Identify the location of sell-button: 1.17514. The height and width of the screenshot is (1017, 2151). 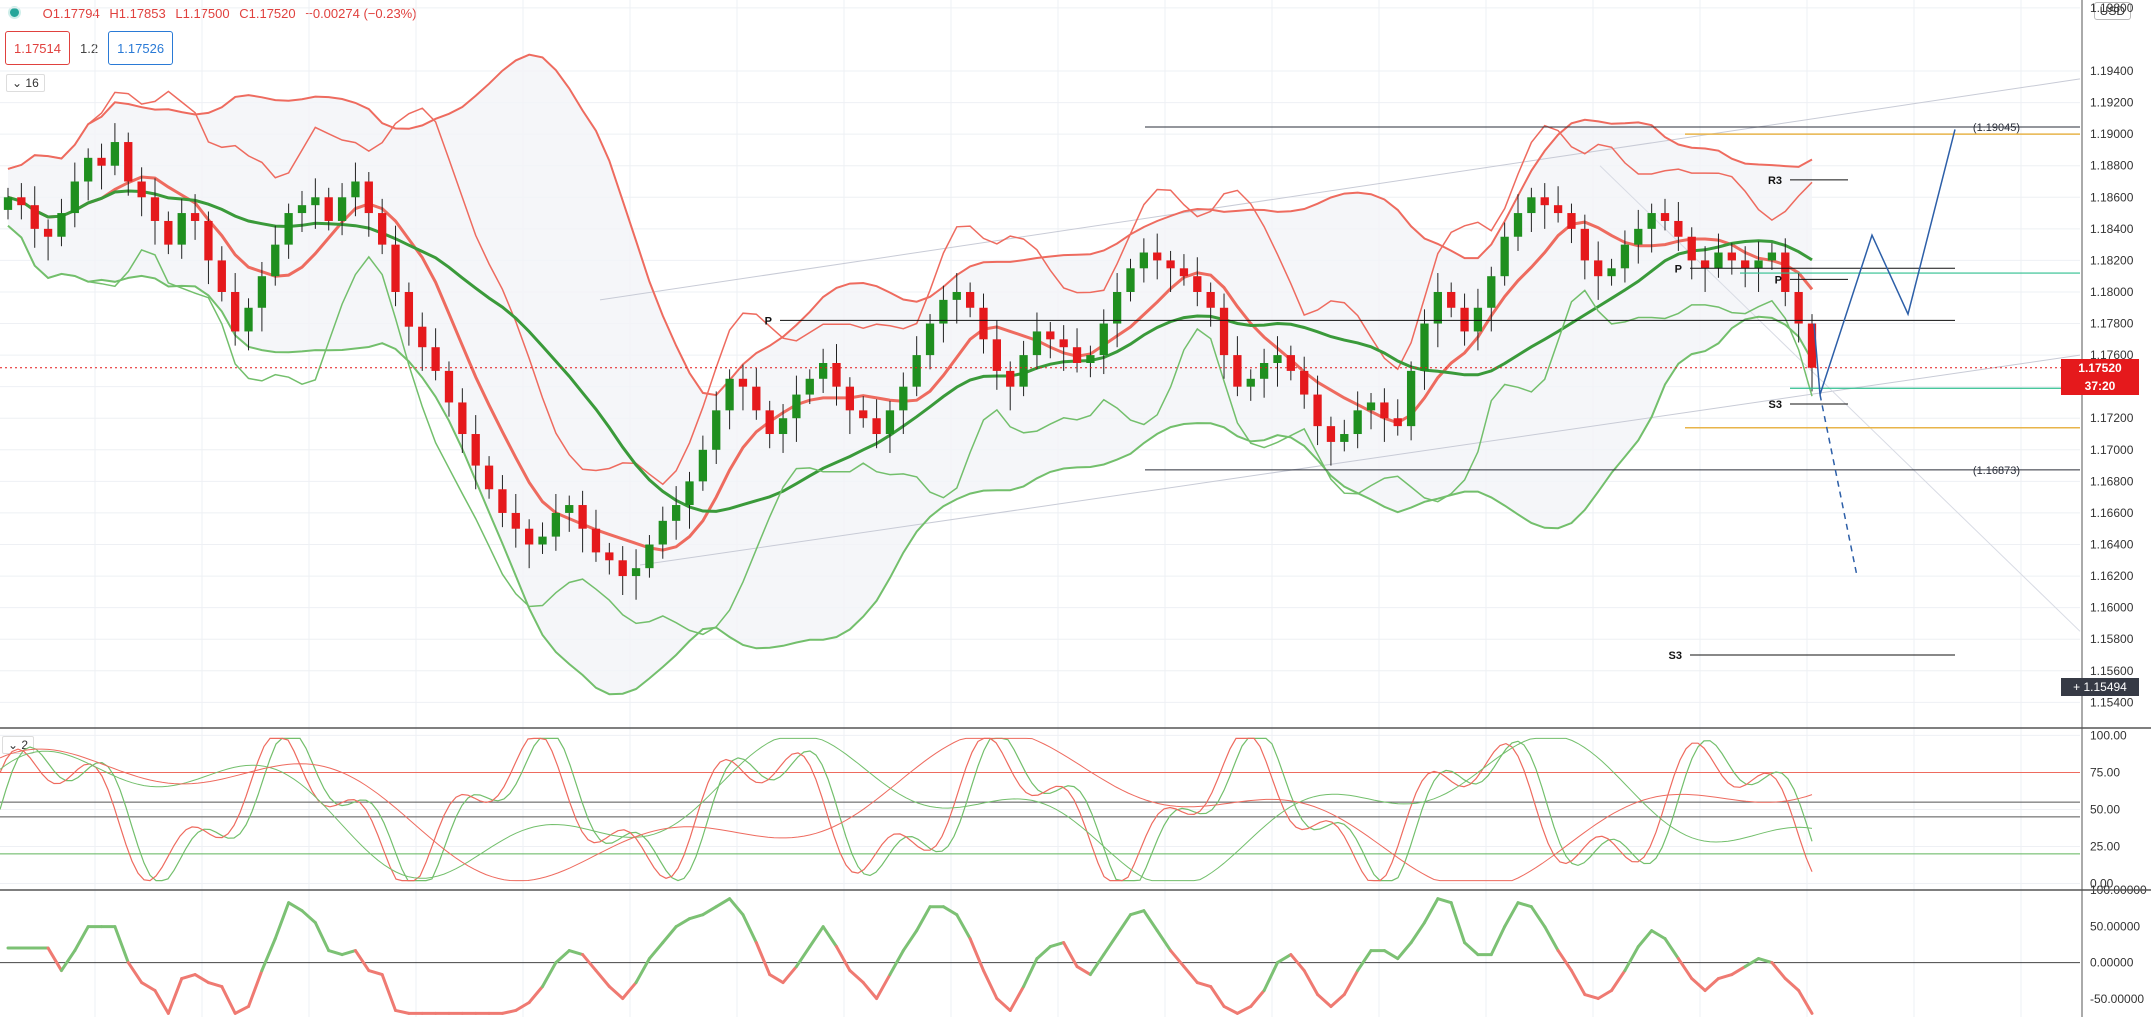
(37, 48).